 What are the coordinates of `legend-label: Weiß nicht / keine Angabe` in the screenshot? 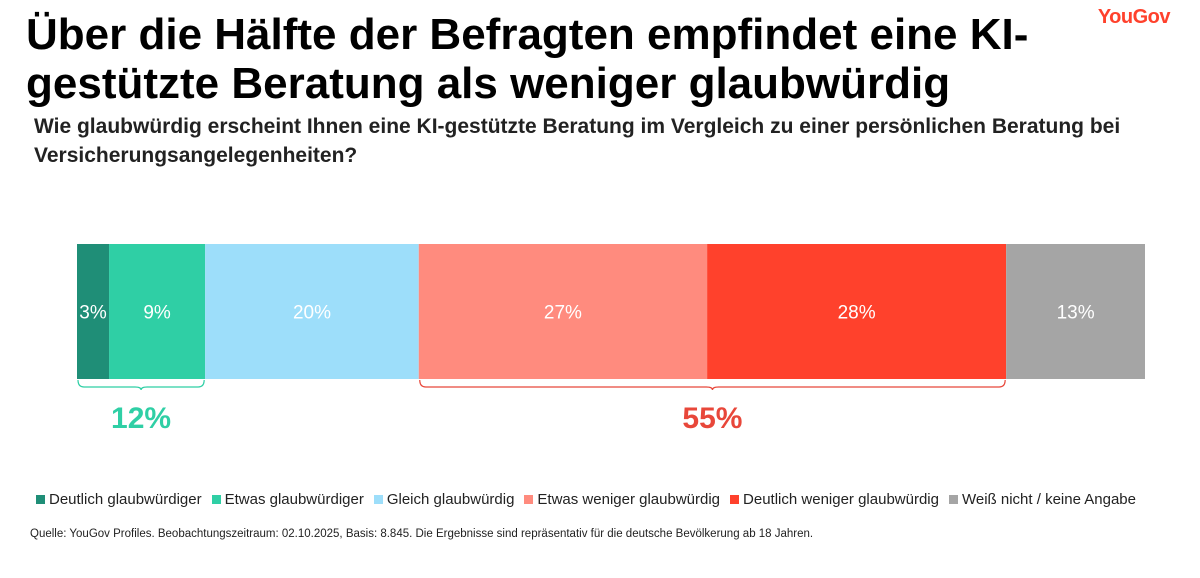 It's located at (1048, 499).